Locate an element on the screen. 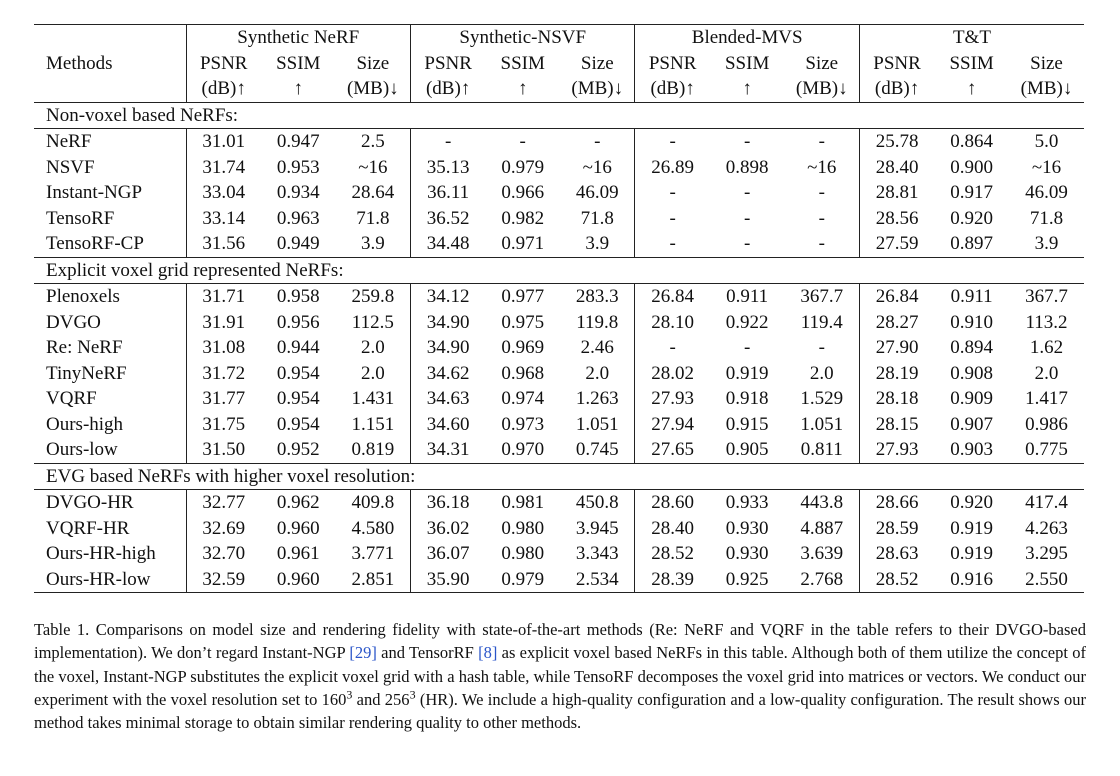 The height and width of the screenshot is (776, 1120). metric-header: SSIM is located at coordinates (522, 63).